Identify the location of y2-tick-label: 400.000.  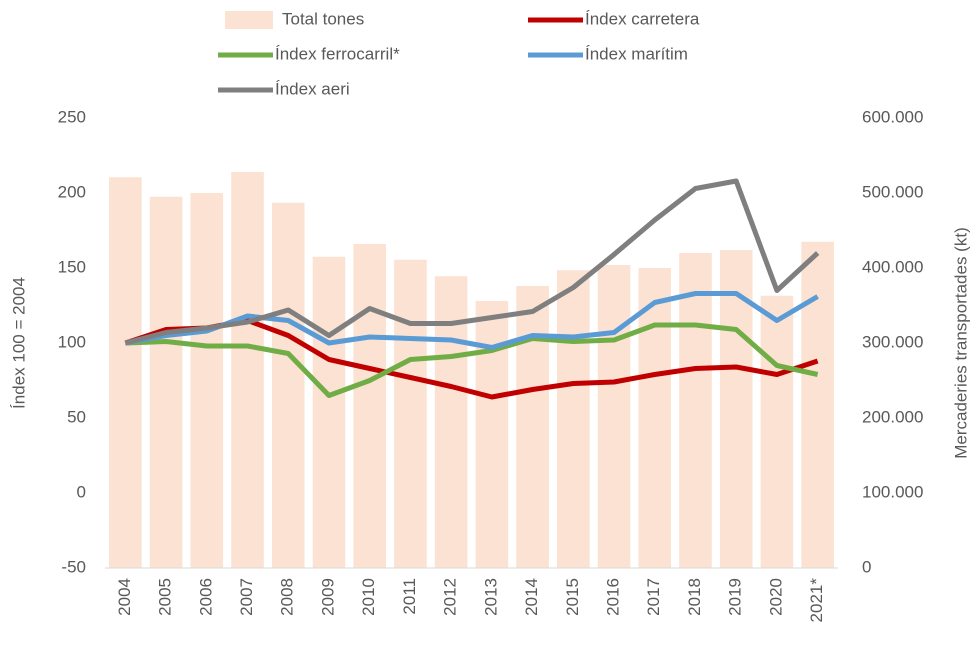
(892, 266).